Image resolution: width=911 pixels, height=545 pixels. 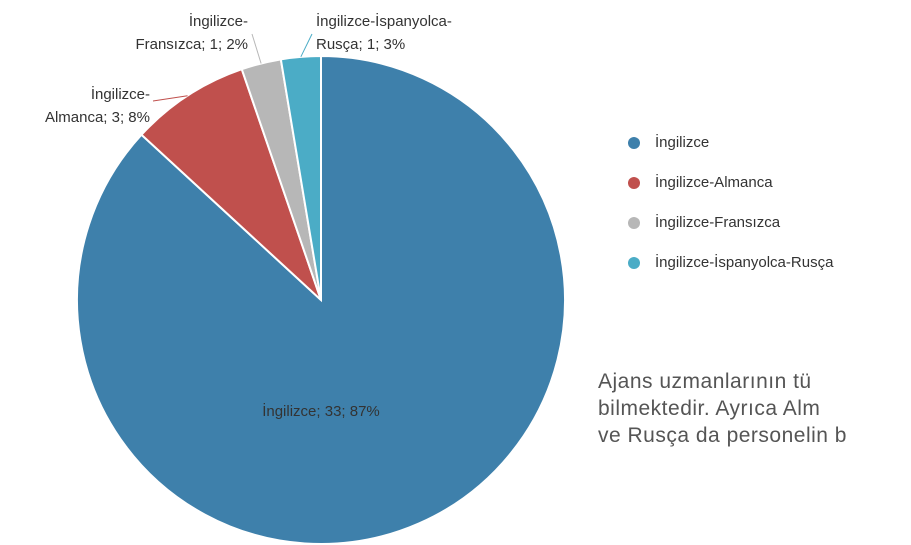 I want to click on data-label: İngilizce- Fransızca; 1; 2%, so click(x=191, y=32).